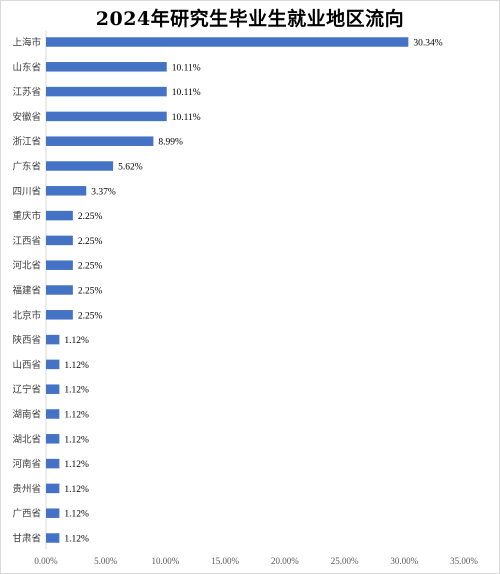 The height and width of the screenshot is (574, 500). I want to click on category-label-6: 四川省, so click(26, 191).